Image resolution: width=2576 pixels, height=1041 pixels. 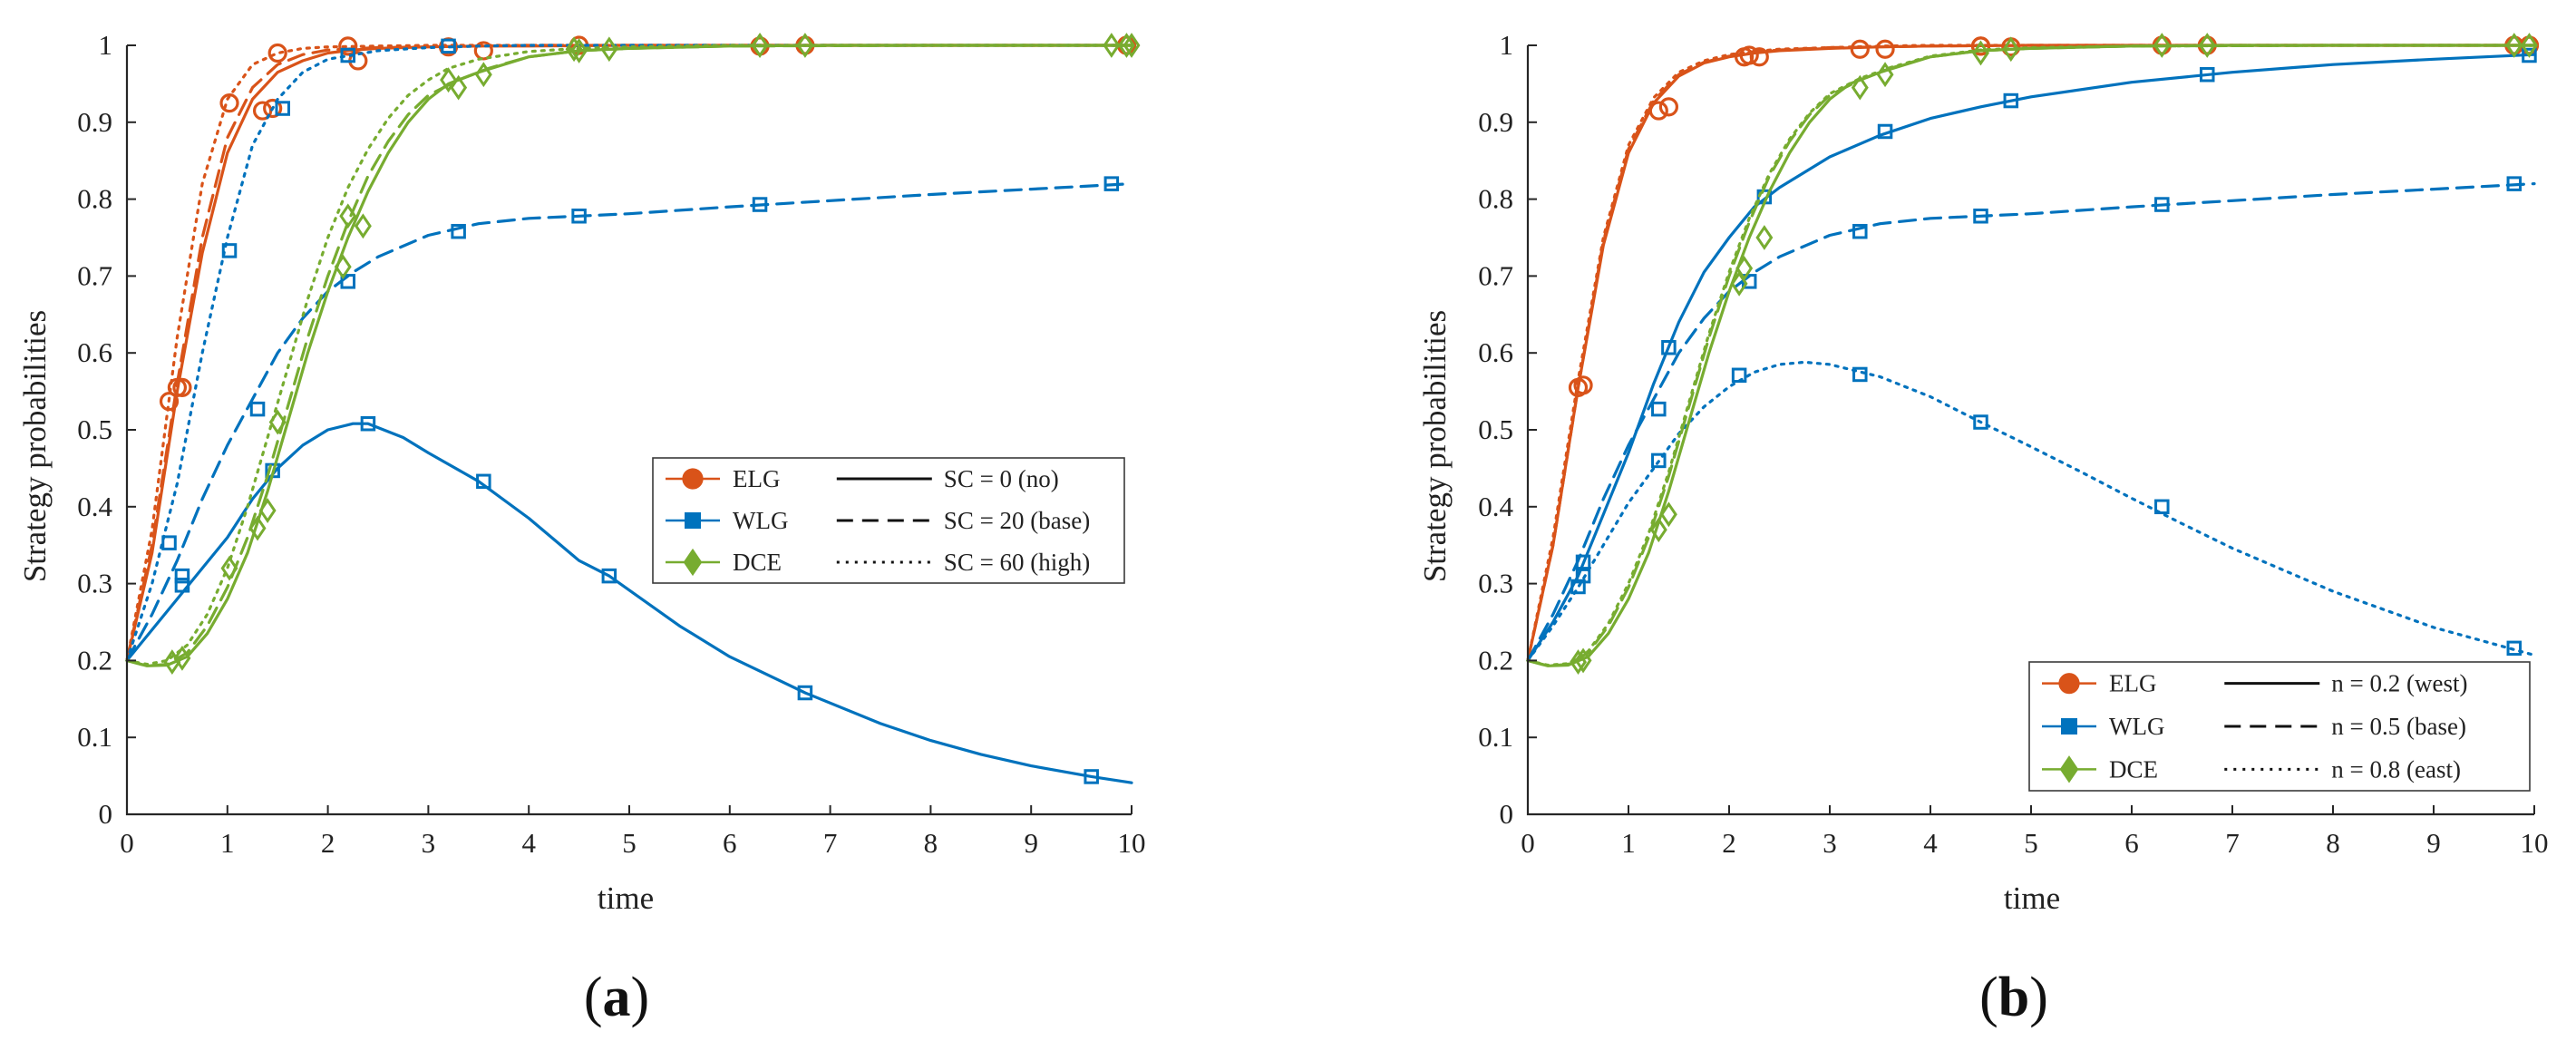 What do you see at coordinates (2069, 769) in the screenshot?
I see `panel-b-legend-dce-marker` at bounding box center [2069, 769].